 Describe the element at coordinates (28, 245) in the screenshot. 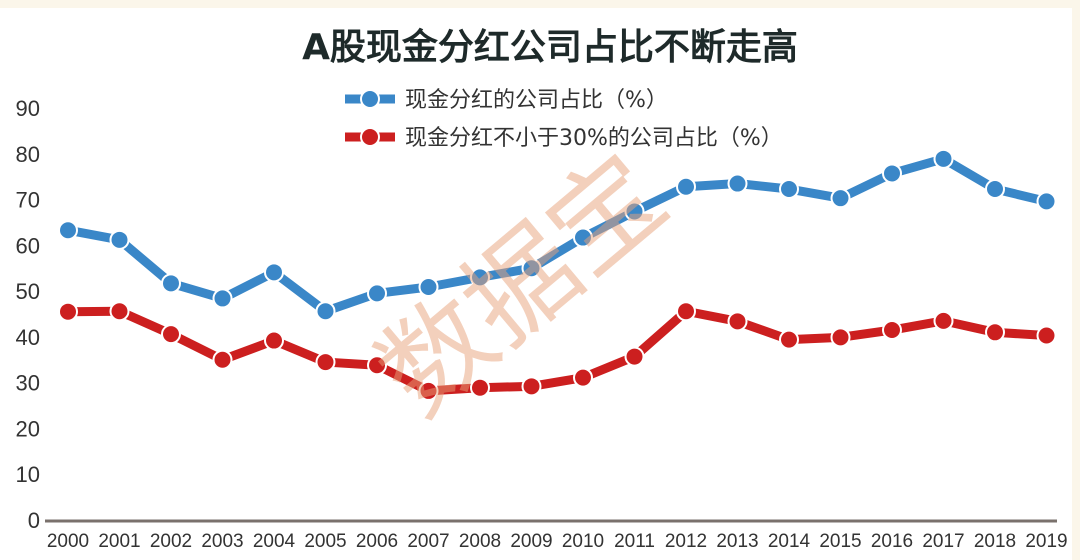

I see `y-tick-label: 60` at that location.